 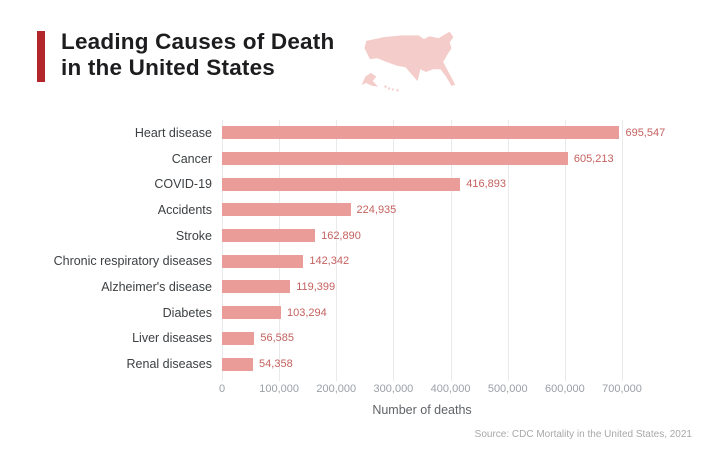 What do you see at coordinates (184, 209) in the screenshot?
I see `category-label: Accidents` at bounding box center [184, 209].